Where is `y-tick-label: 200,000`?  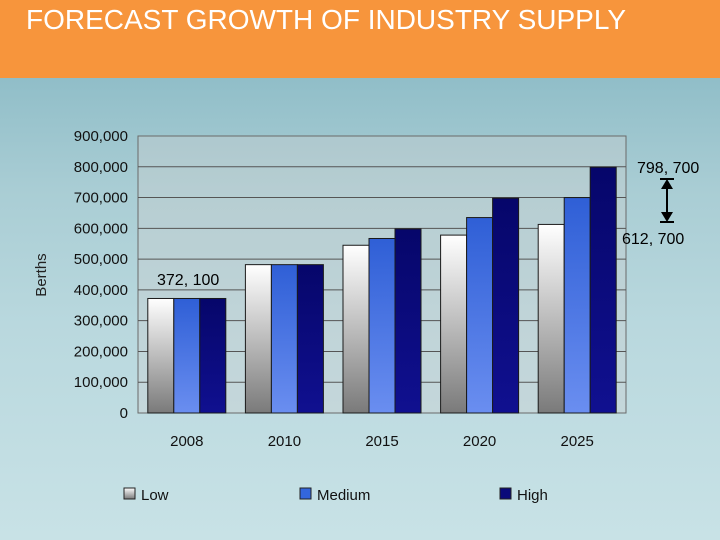 y-tick-label: 200,000 is located at coordinates (101, 351).